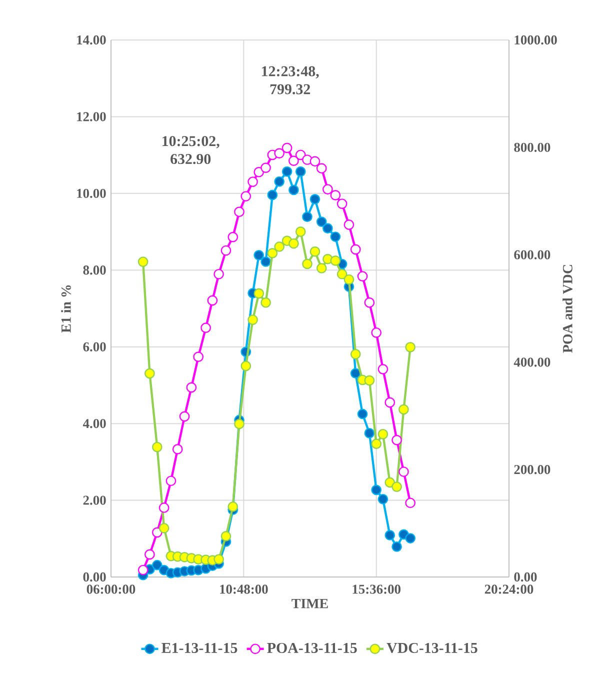 The image size is (606, 675). Describe the element at coordinates (525, 577) in the screenshot. I see `y2-tick-label: 0.00` at that location.